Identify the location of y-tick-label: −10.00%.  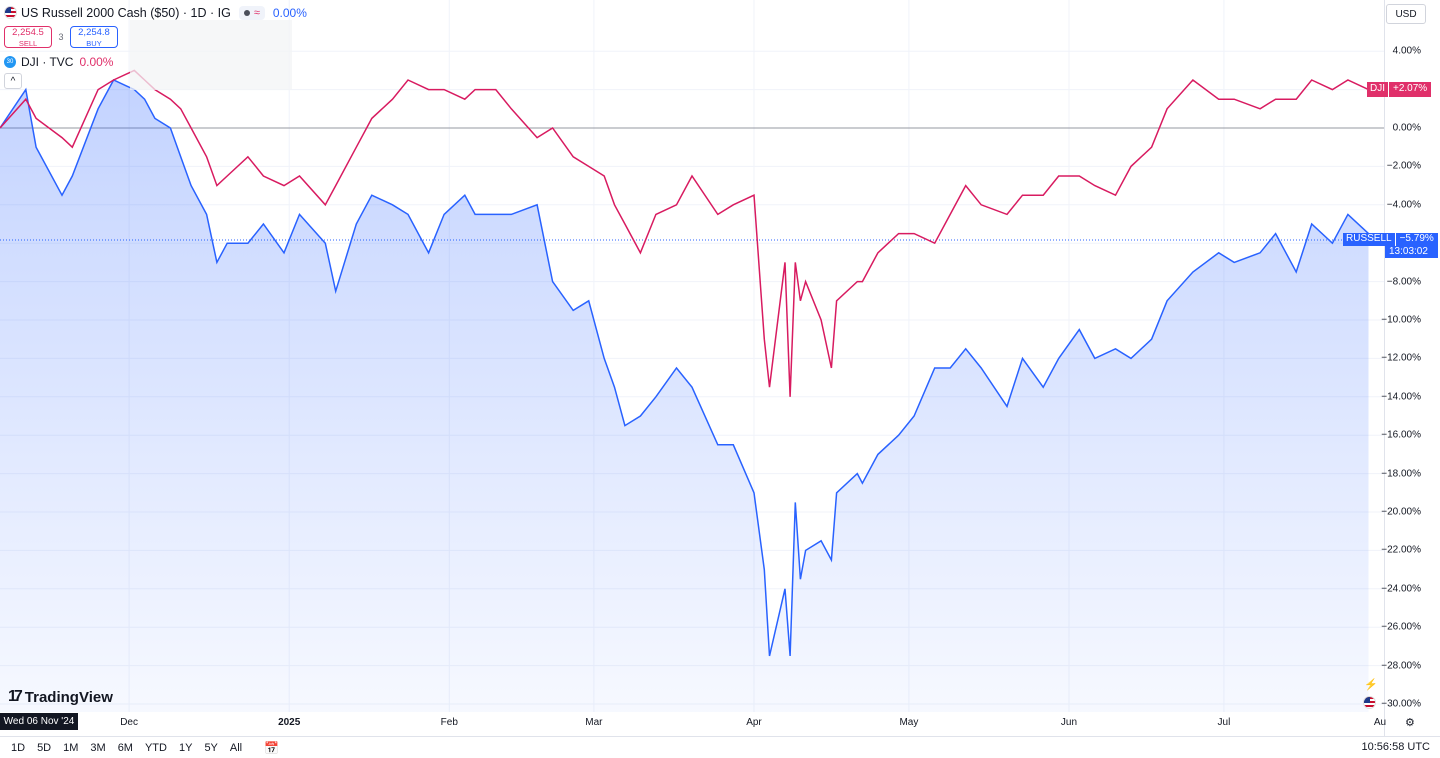
(1401, 320).